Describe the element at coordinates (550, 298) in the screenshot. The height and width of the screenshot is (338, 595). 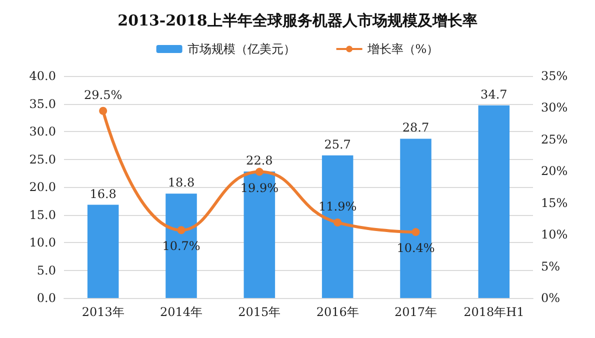
I see `y2-tick-label: 0%` at that location.